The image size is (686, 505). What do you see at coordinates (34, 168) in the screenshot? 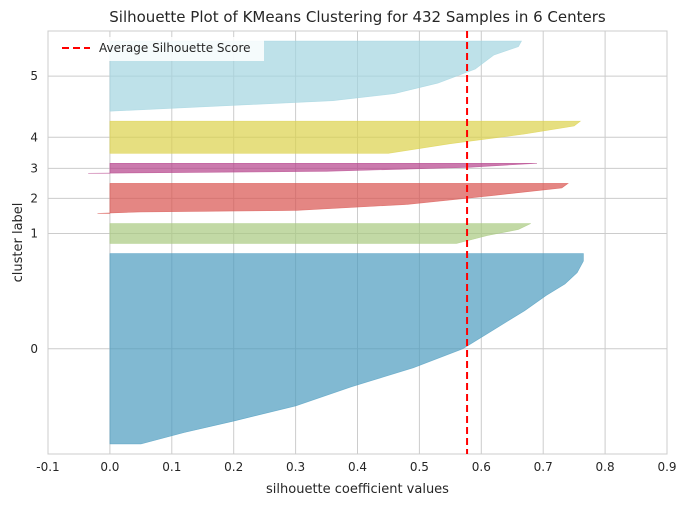
I see `y-tick-label: 3` at bounding box center [34, 168].